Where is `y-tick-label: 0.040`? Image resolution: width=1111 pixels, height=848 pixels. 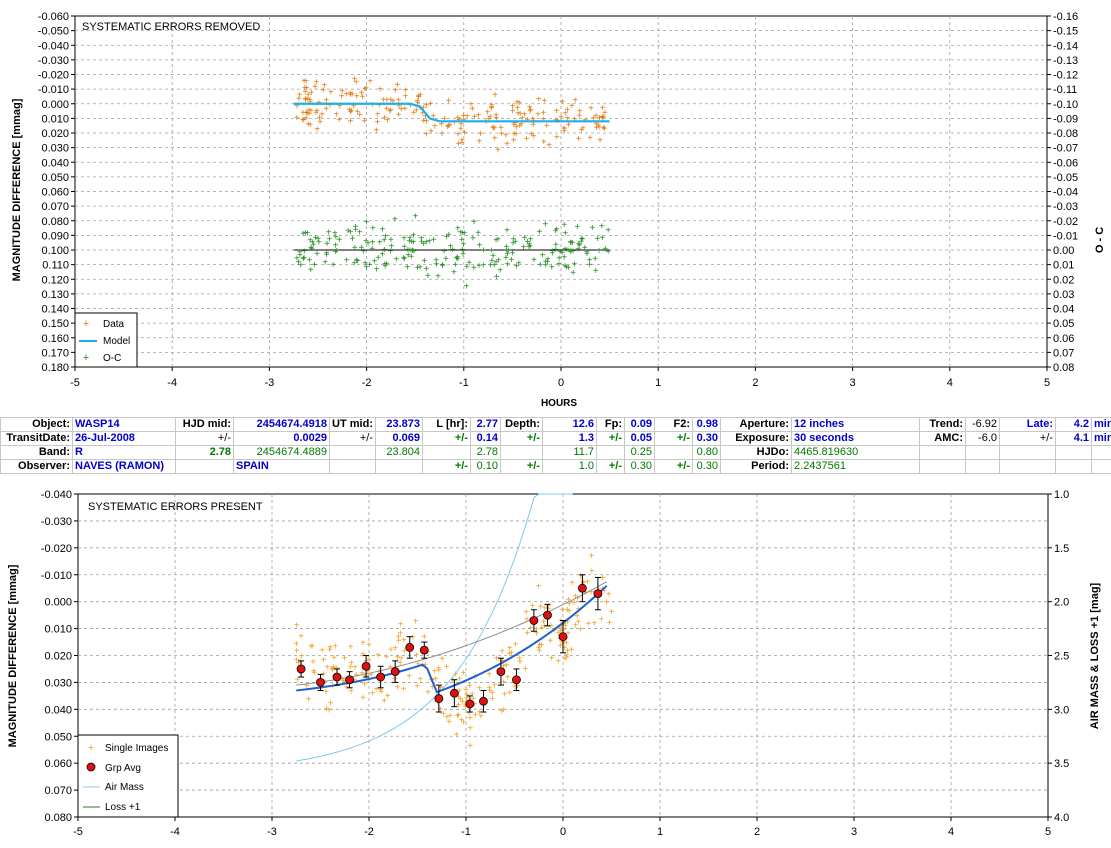 y-tick-label: 0.040 is located at coordinates (55, 163).